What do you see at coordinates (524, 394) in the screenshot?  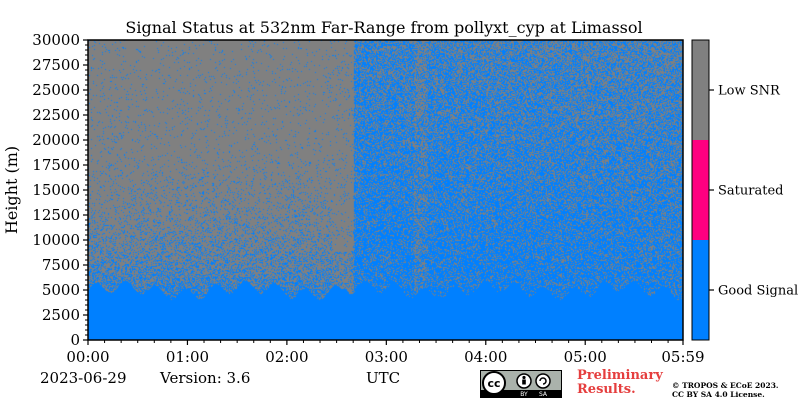 I see `cc-badge-by: BY` at bounding box center [524, 394].